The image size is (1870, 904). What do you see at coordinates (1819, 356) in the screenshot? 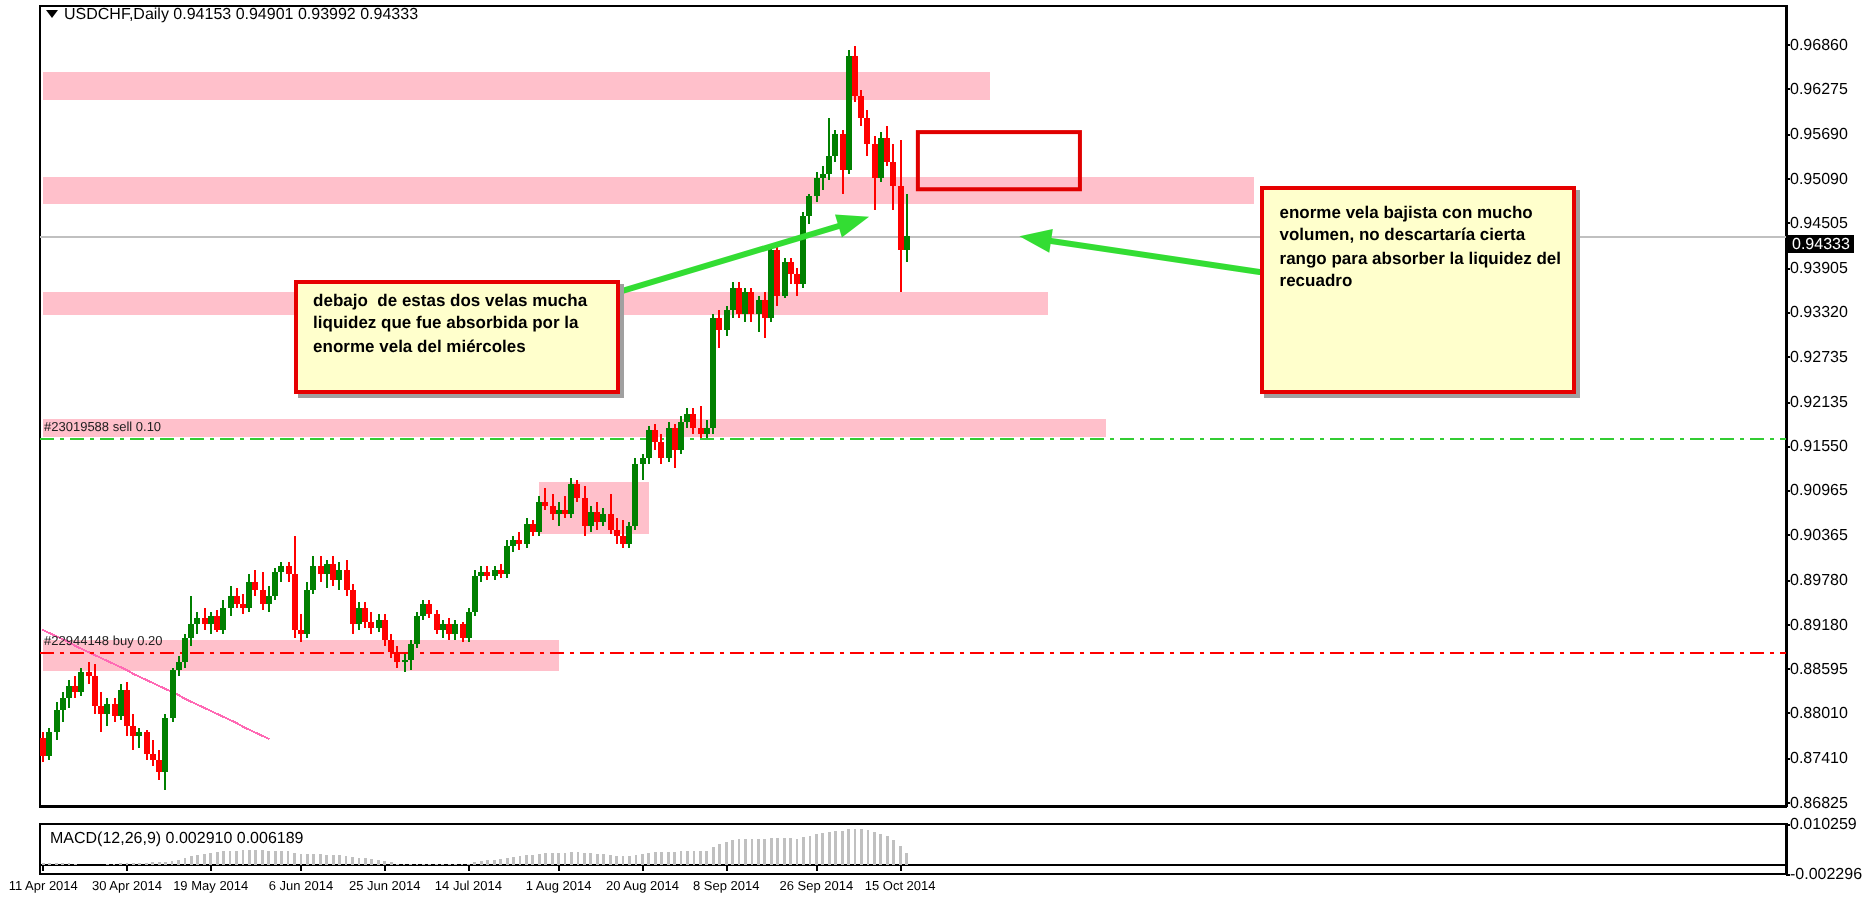
I see `y-tick-label: 0.92735` at bounding box center [1819, 356].